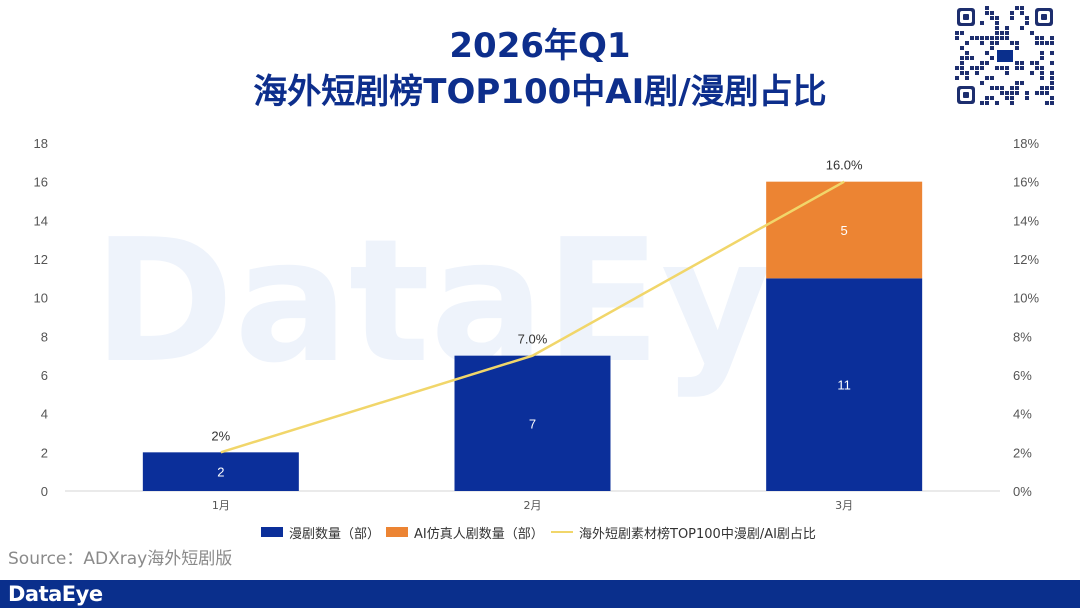 Image resolution: width=1080 pixels, height=608 pixels. Describe the element at coordinates (1026, 182) in the screenshot. I see `y-right-tick-label: 16%` at that location.